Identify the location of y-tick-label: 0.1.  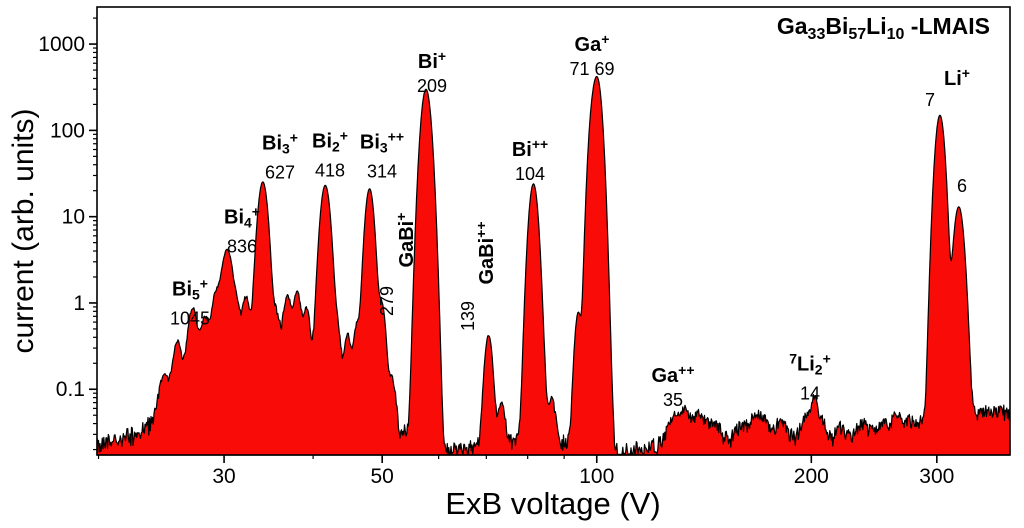
(70, 389).